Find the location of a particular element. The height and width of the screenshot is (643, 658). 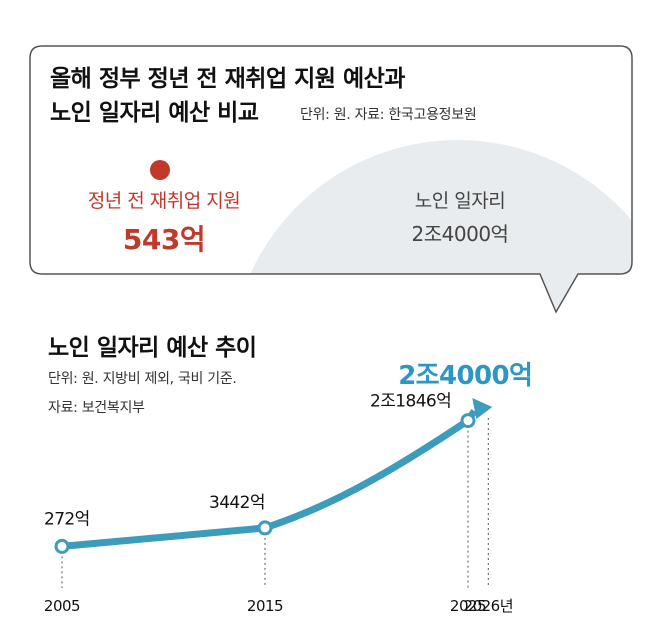

x-tick-label-2005: 2005 is located at coordinates (62, 606).